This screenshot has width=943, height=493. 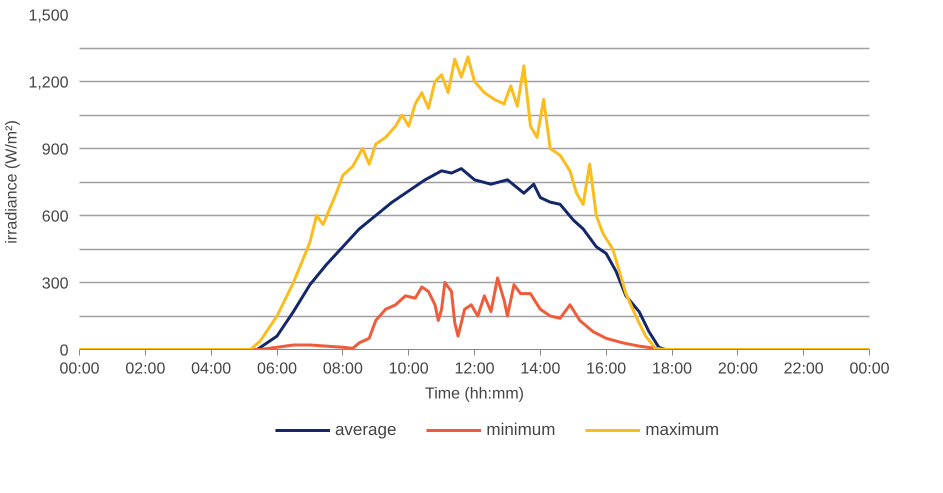 I want to click on legend-label: maximum, so click(x=682, y=430).